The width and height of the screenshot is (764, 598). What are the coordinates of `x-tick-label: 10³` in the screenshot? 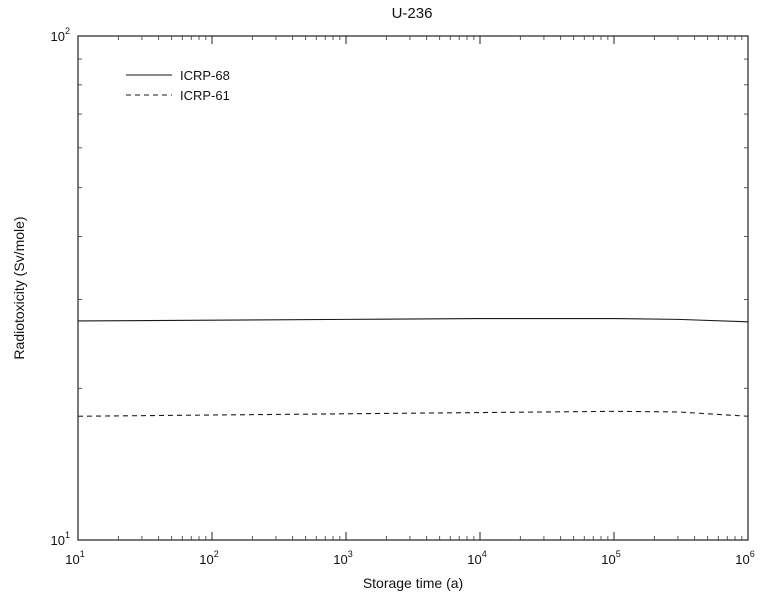 It's located at (342, 558).